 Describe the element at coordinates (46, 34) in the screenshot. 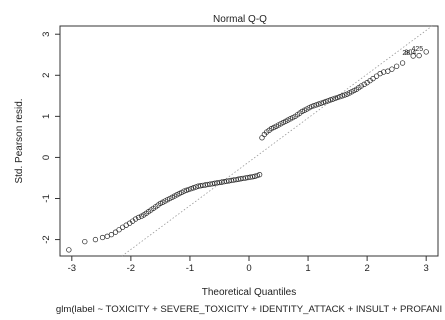

I see `y-tick-label: 3` at that location.